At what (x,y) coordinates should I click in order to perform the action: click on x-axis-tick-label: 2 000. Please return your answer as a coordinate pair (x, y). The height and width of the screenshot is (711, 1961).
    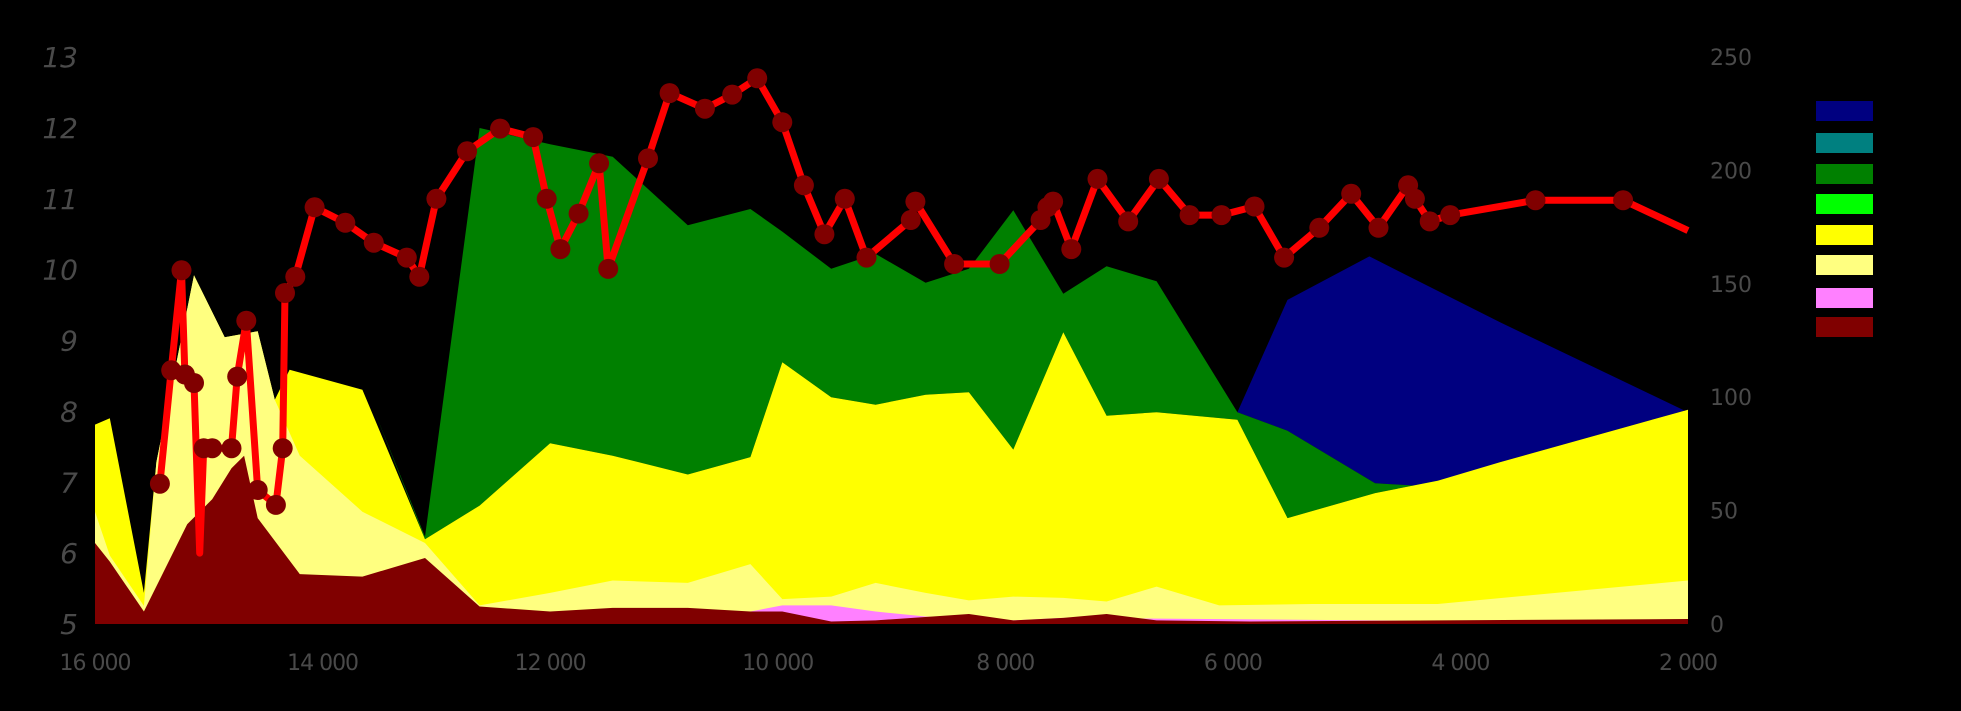
    Looking at the image, I should click on (1688, 663).